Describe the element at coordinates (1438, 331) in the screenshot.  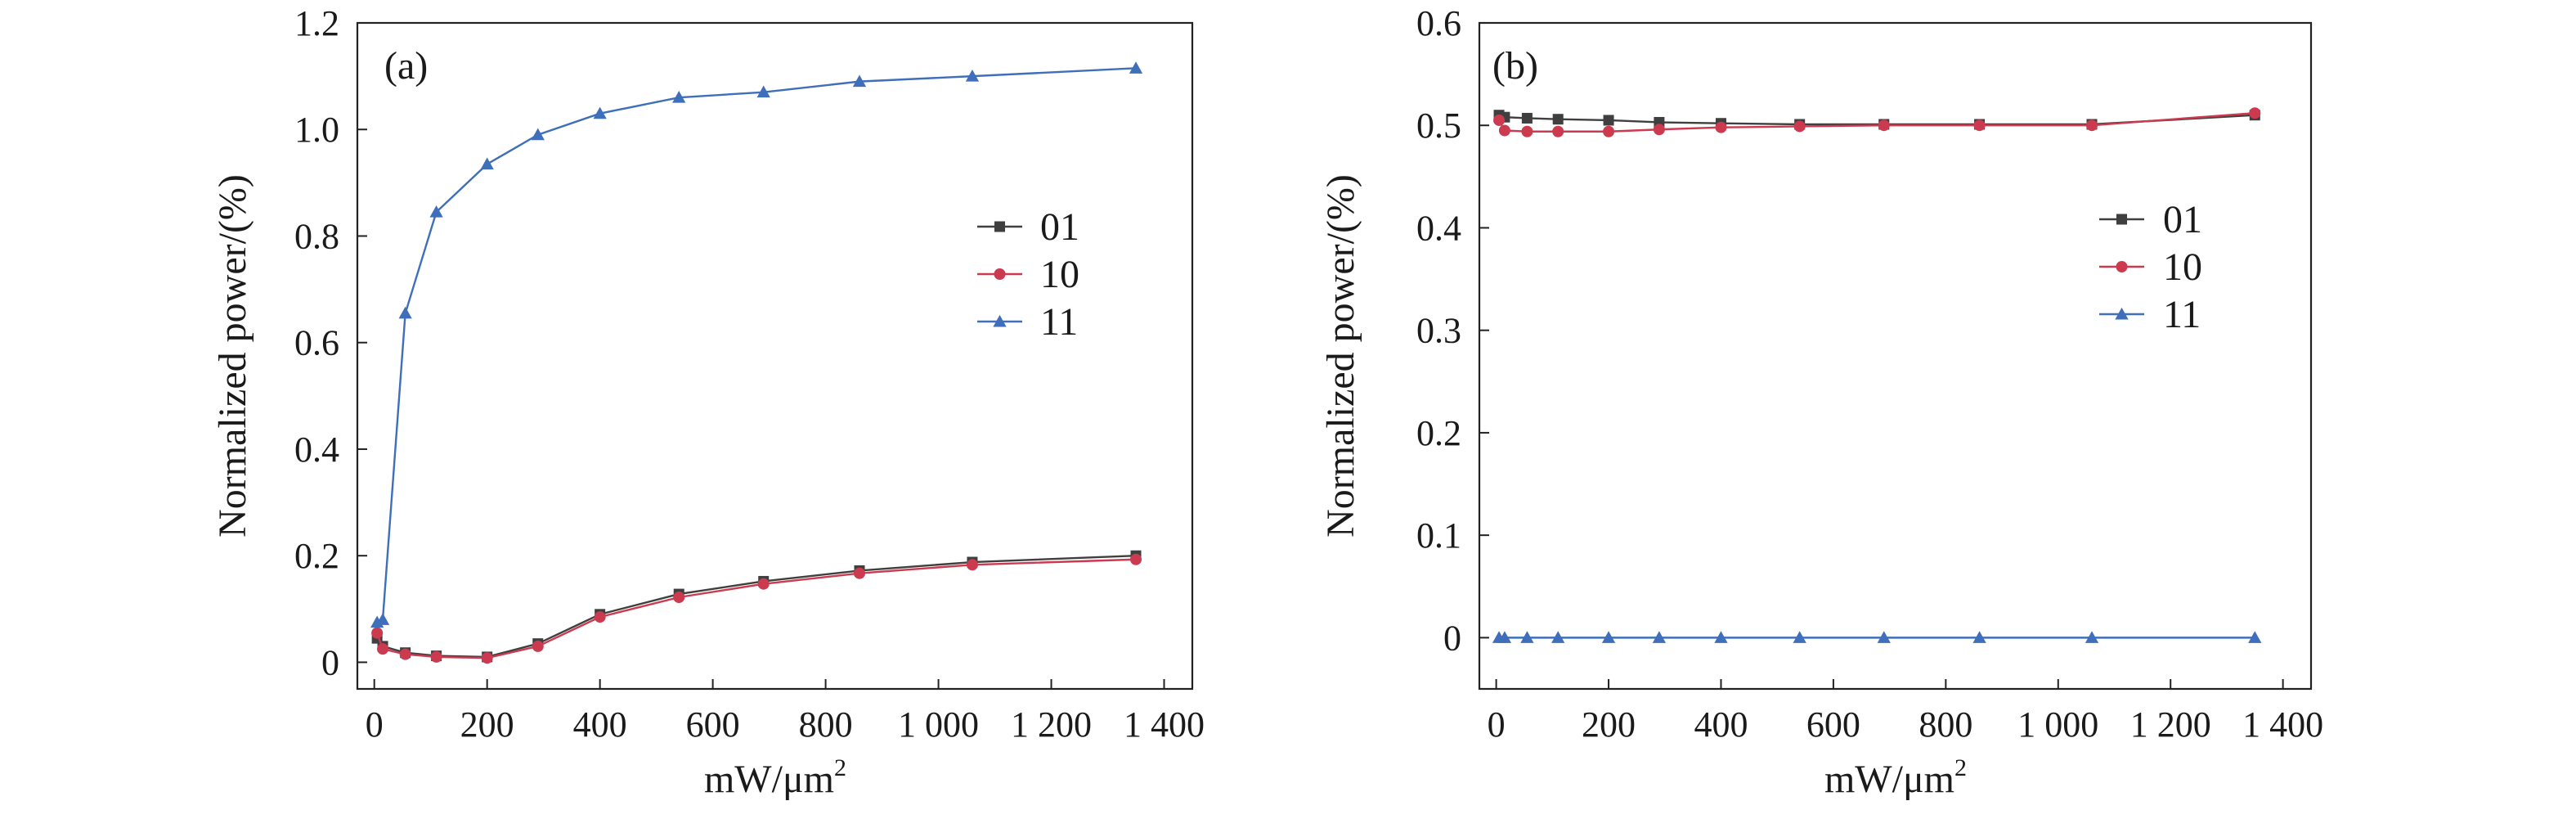
I see `y-tick-label: 0.3` at that location.